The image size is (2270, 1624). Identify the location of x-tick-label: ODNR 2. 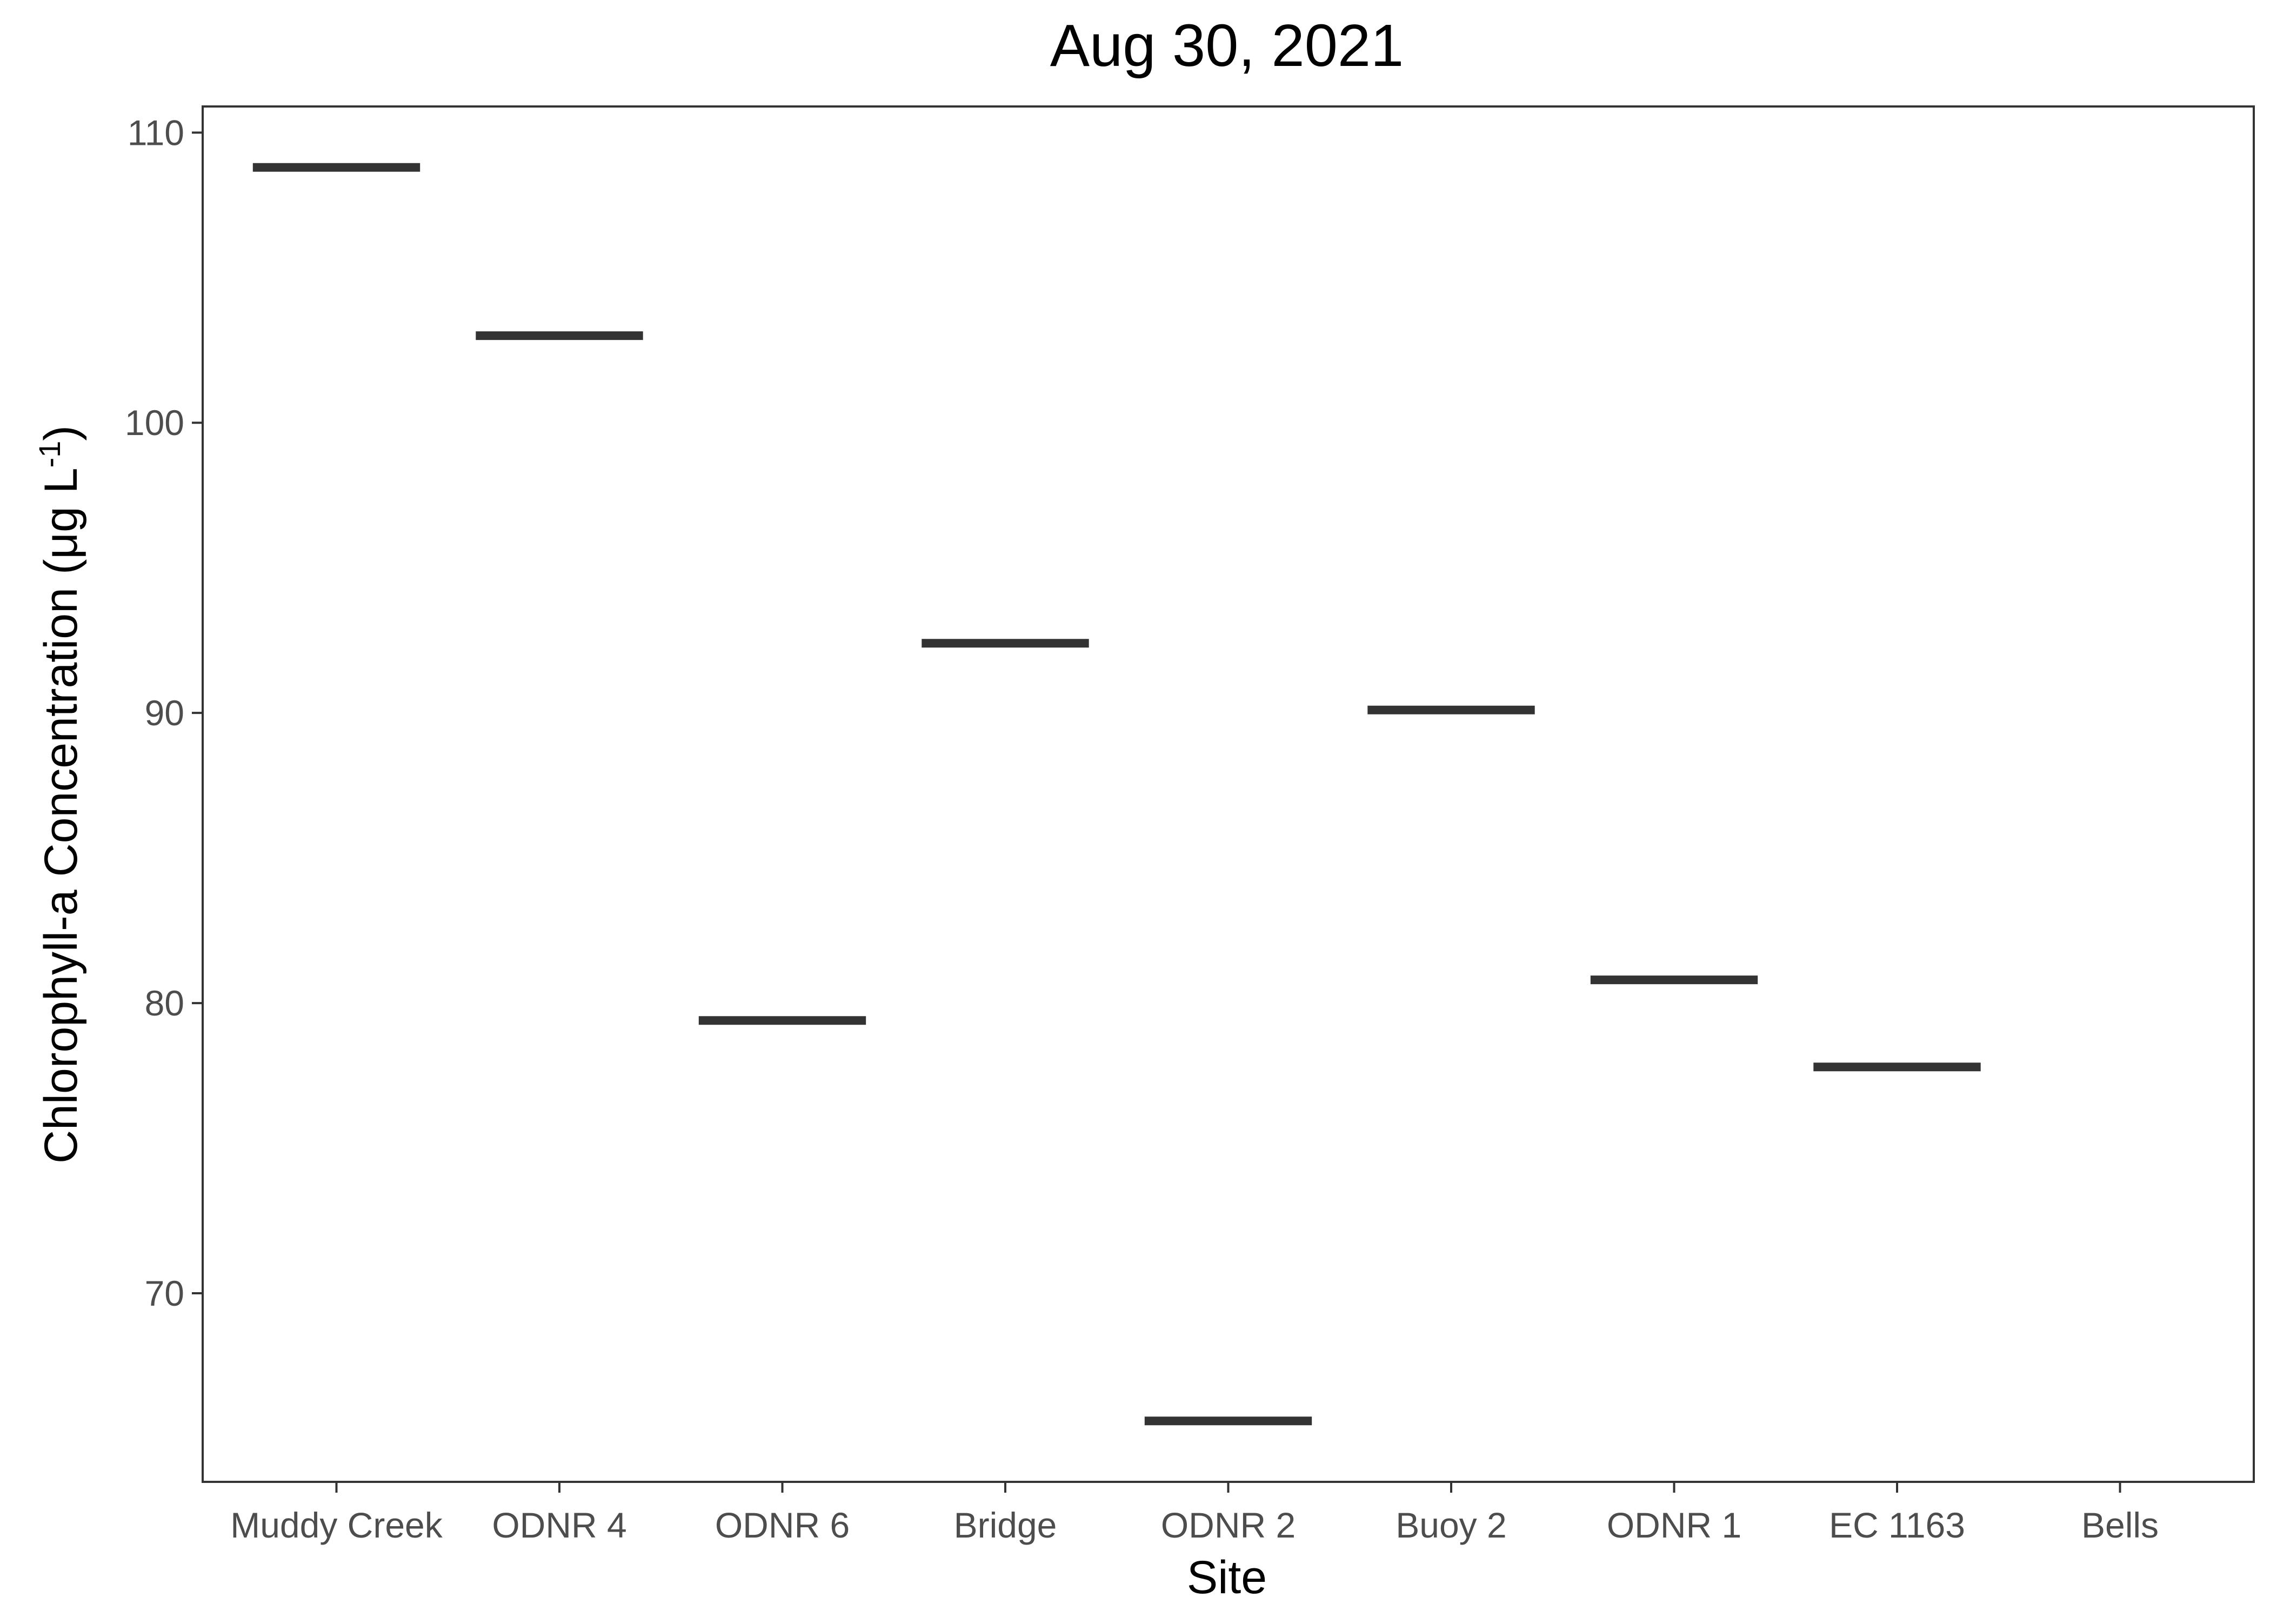
(1228, 1525).